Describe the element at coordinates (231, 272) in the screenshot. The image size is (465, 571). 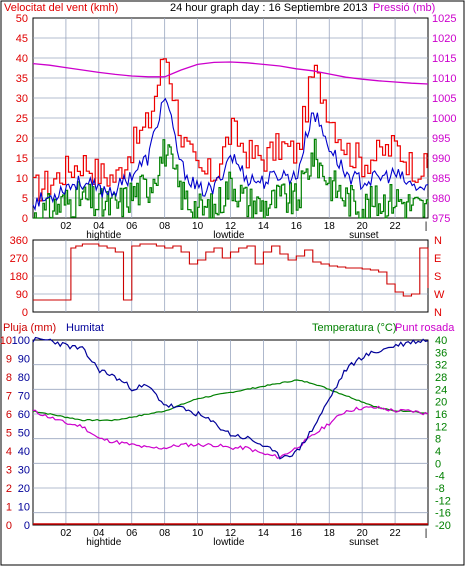
I see `wind-direction-series` at that location.